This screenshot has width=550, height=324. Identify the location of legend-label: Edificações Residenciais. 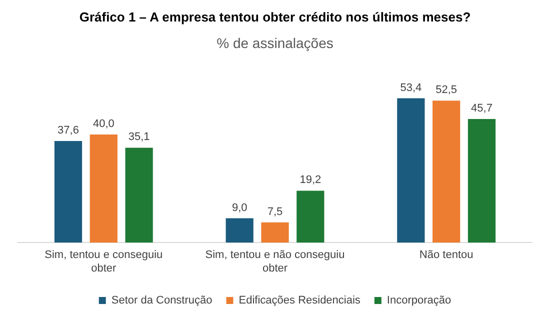
(299, 300).